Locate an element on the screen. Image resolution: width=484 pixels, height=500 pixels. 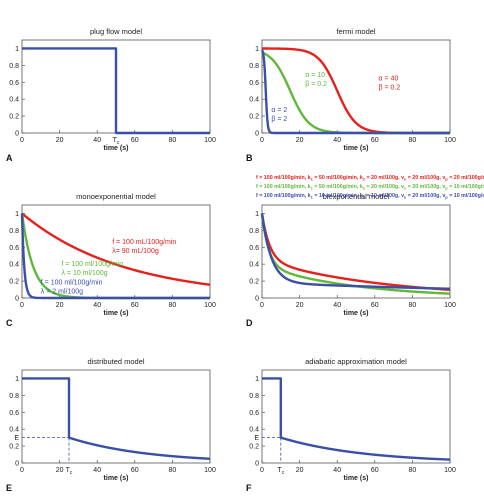
annotation-2-line-1: f = 100 ml/100g/min is located at coordinates (92, 264).